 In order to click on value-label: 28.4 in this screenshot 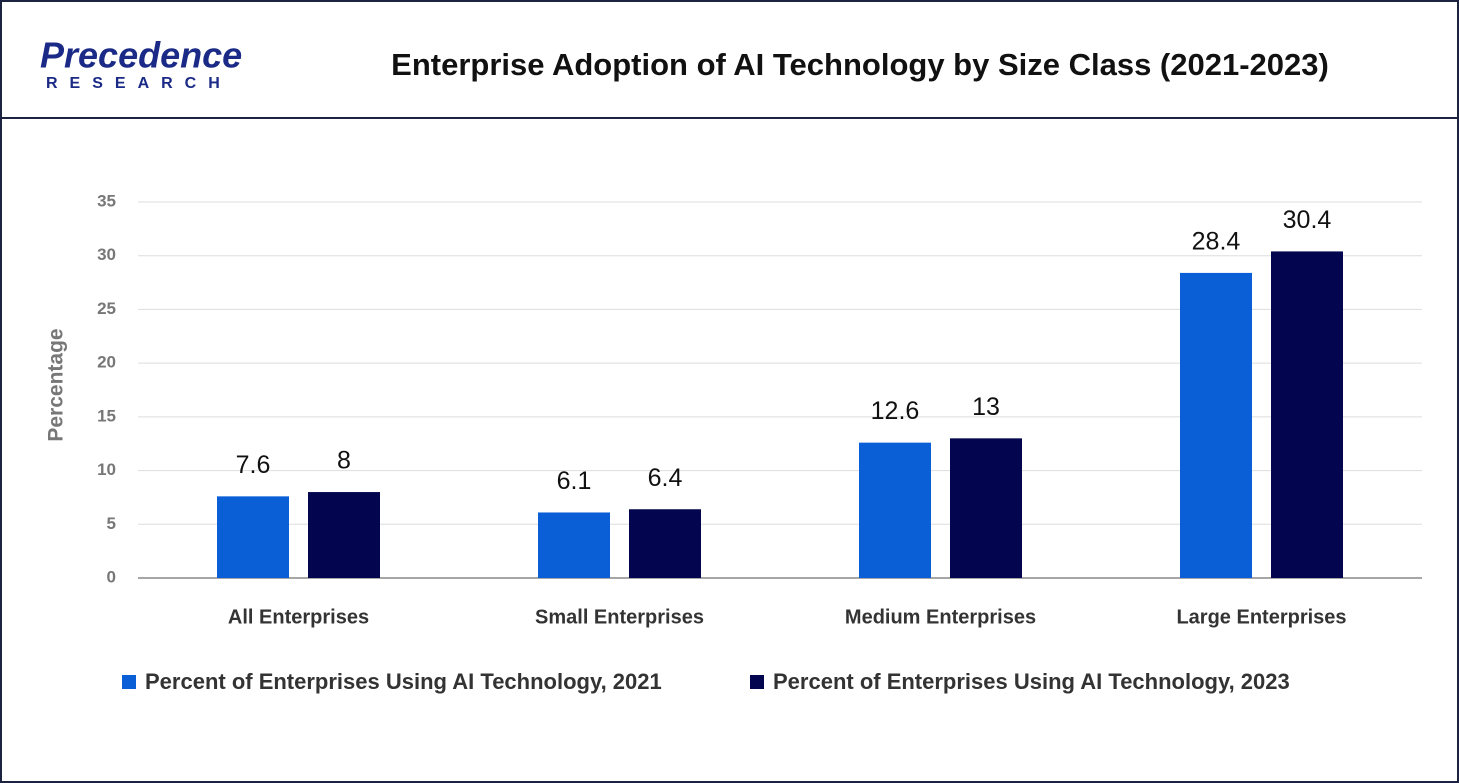, I will do `click(1216, 242)`.